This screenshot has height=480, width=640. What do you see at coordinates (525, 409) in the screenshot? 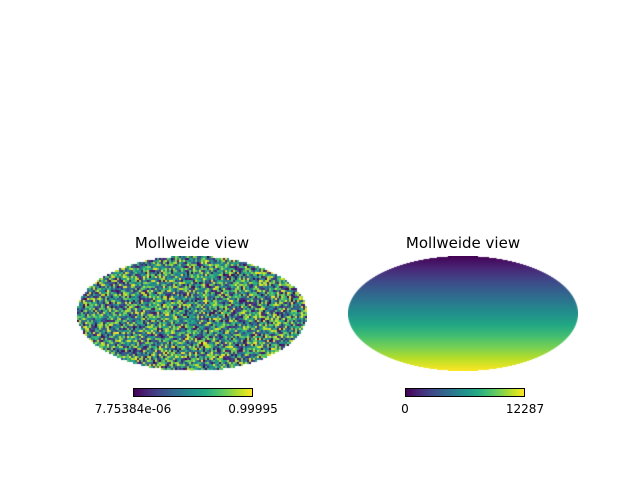
I see `colorbar-max-label: 12287` at bounding box center [525, 409].